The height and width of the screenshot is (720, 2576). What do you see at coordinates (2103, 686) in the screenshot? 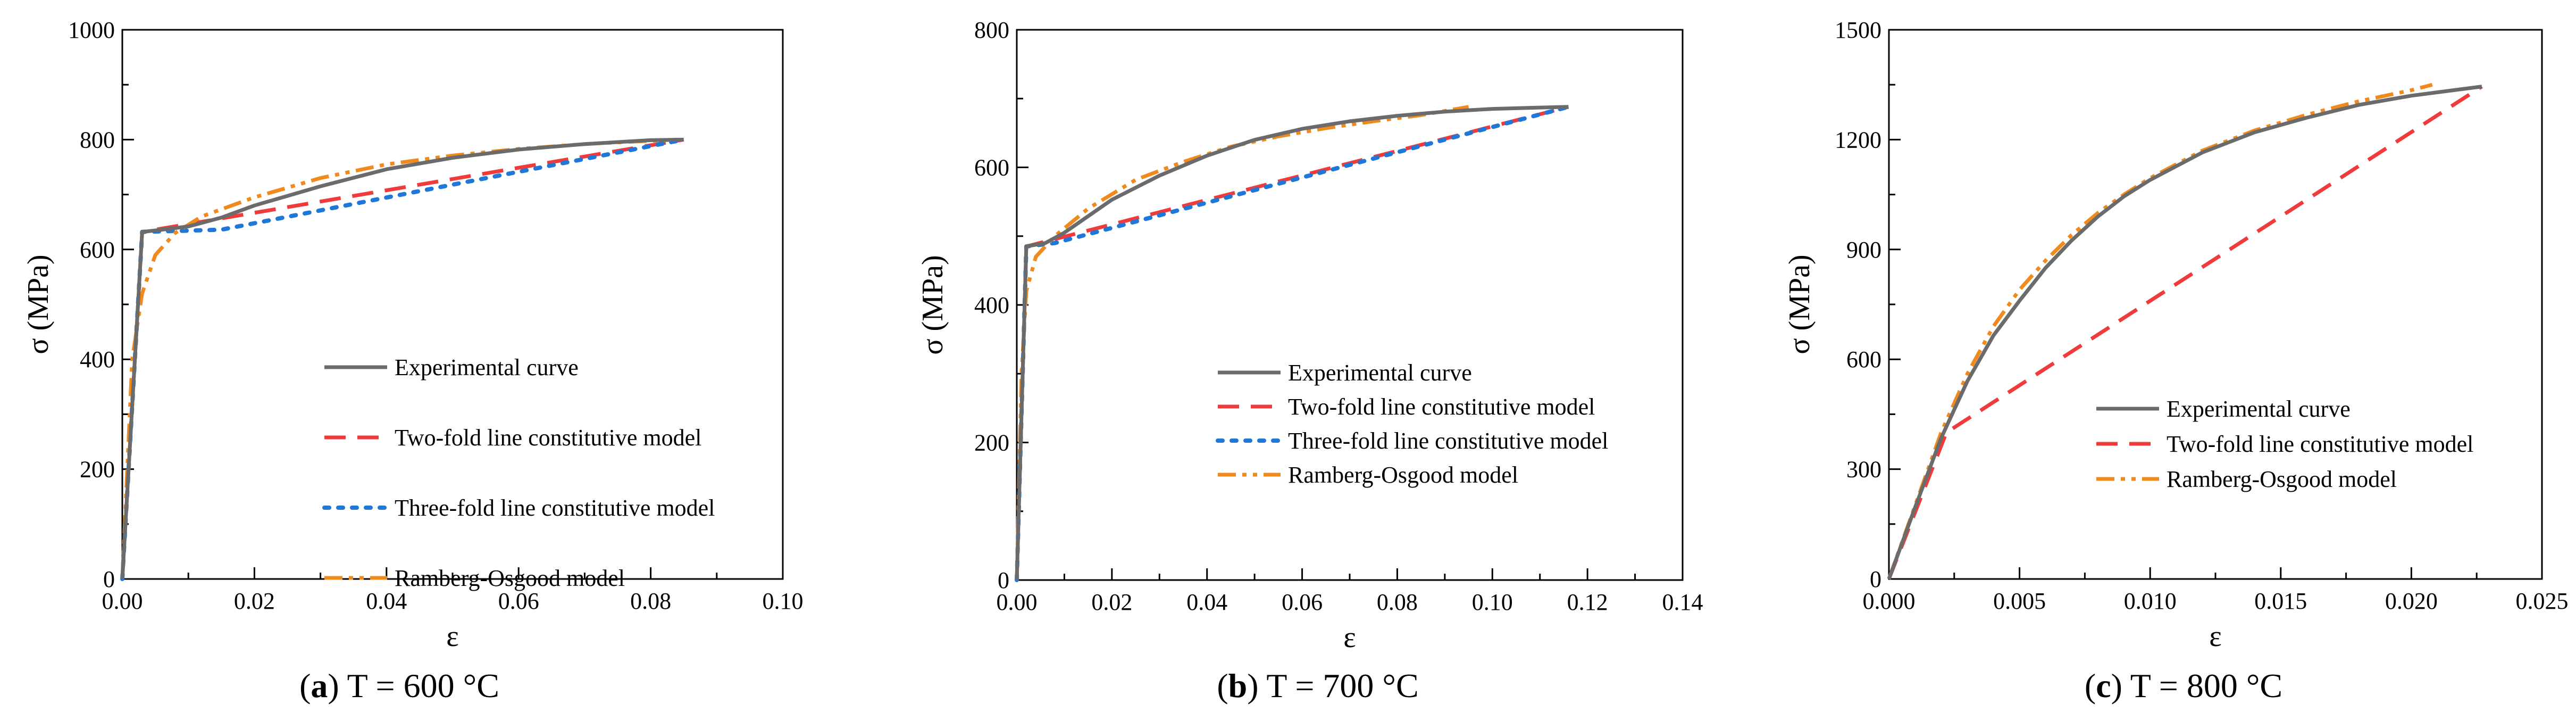
I see `caption-letter: c` at bounding box center [2103, 686].